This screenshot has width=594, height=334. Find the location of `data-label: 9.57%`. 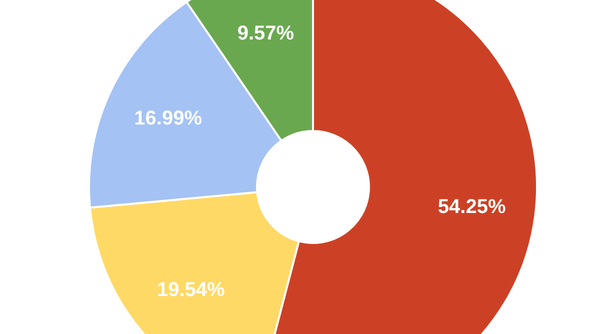

data-label: 9.57% is located at coordinates (265, 33).